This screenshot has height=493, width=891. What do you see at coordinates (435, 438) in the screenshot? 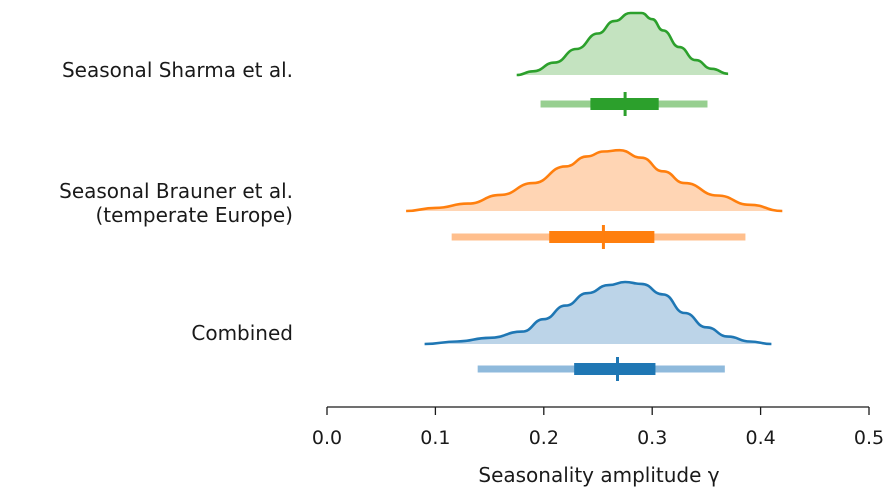
I see `x-tick-label: 0.1` at bounding box center [435, 438].